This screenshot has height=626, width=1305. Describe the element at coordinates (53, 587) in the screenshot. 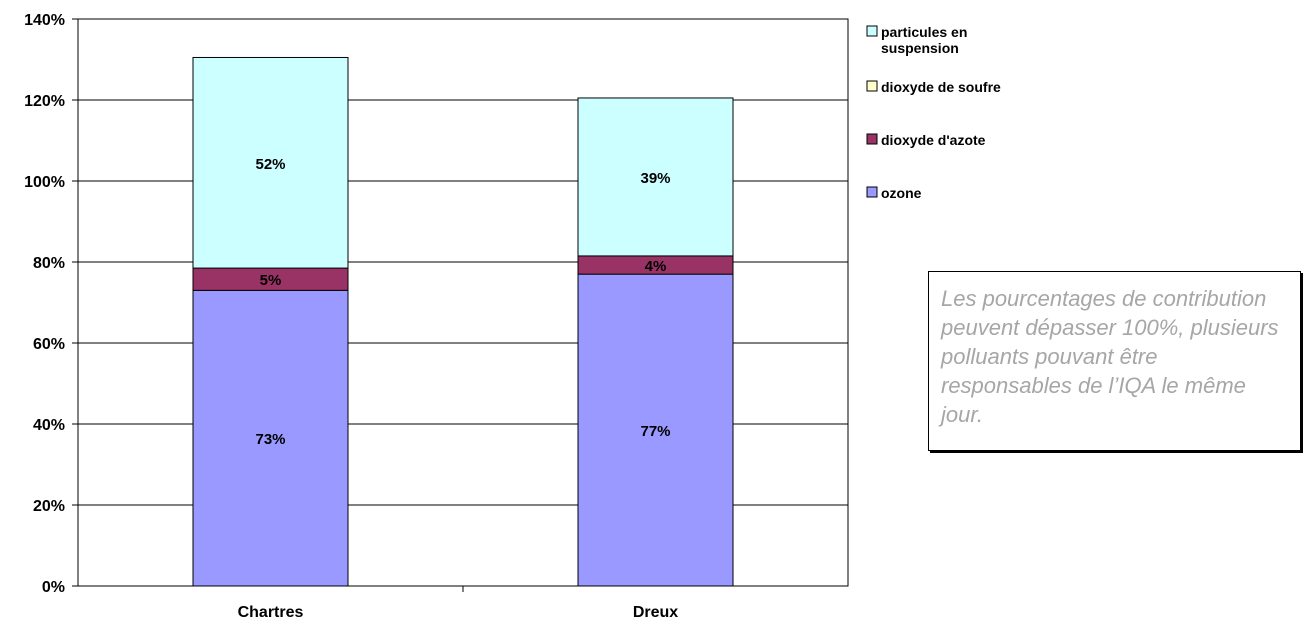

I see `y-tick-label: 0%` at that location.